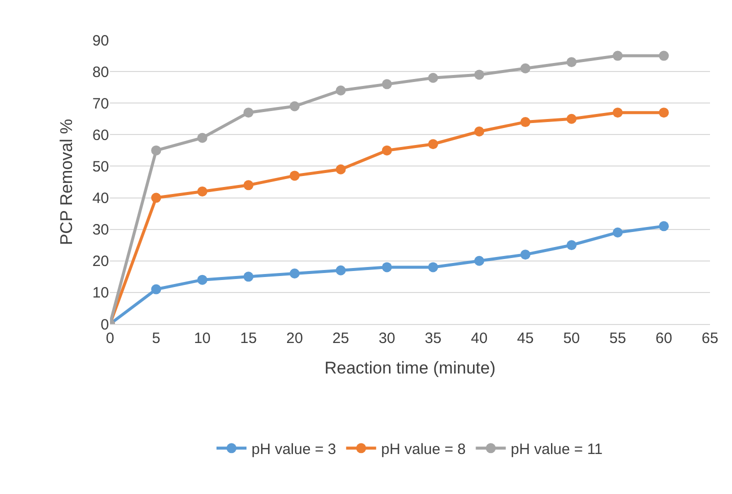  Describe the element at coordinates (248, 338) in the screenshot. I see `x-tick-label: 15` at that location.